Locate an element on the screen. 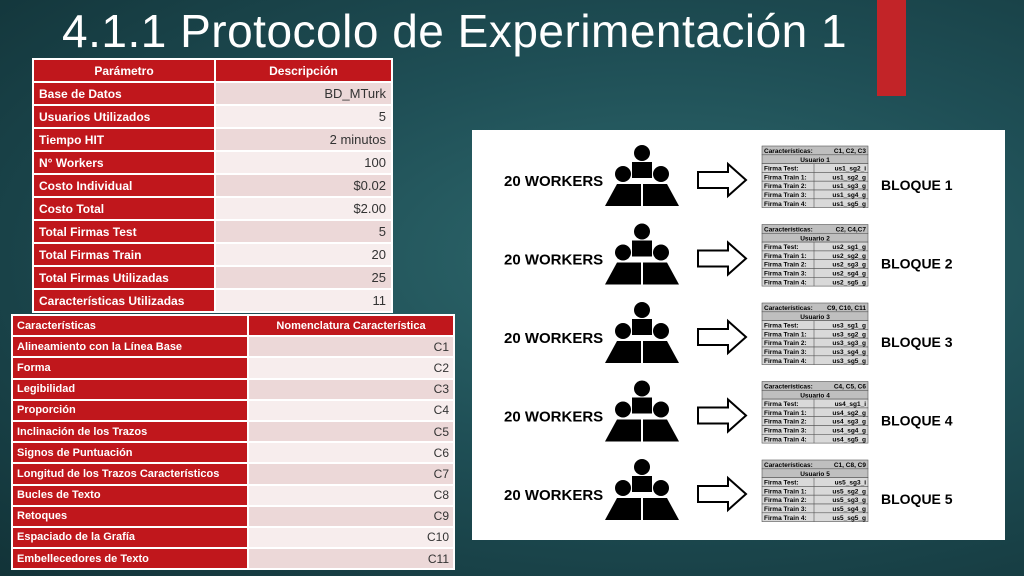 Image resolution: width=1024 pixels, height=576 pixels. table-row: Longitud de los Trazos Característicos C7 is located at coordinates (233, 474).